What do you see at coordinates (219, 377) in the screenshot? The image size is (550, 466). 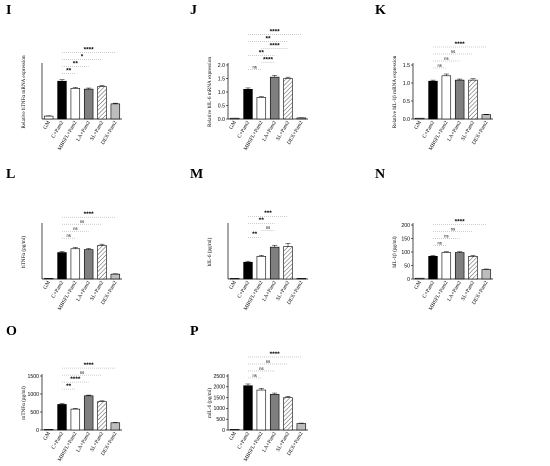 I see `y-tick-label: 2500` at bounding box center [219, 377].